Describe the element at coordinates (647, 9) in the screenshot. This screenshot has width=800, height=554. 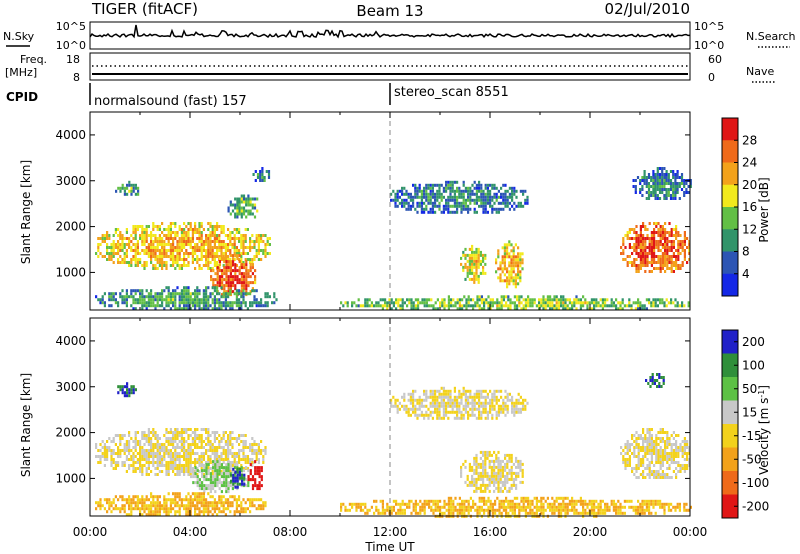
I see `date-label: 02/Jul/2010` at that location.